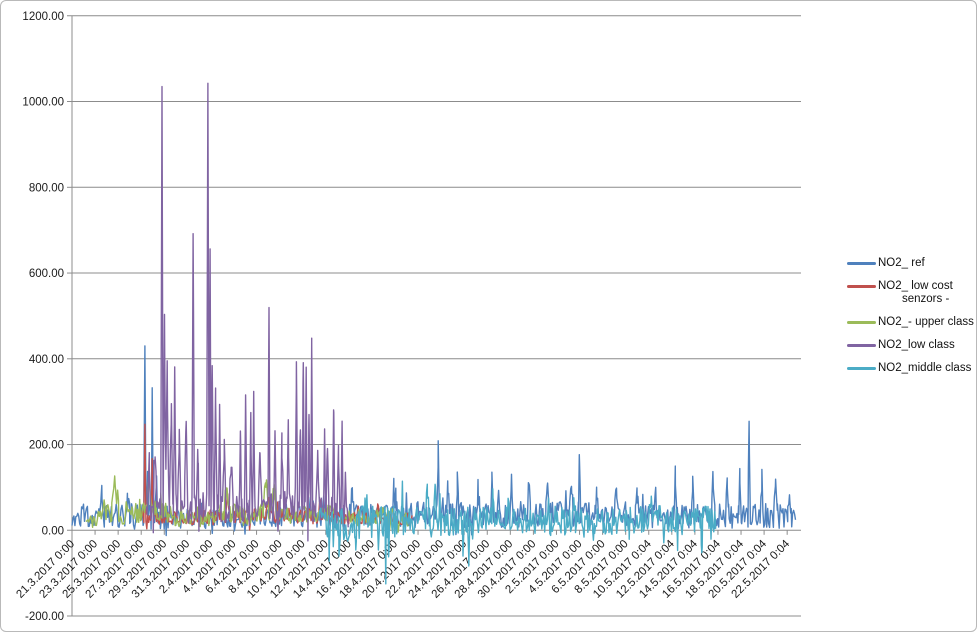  I want to click on y-tick-label: 400.00, so click(46, 360).